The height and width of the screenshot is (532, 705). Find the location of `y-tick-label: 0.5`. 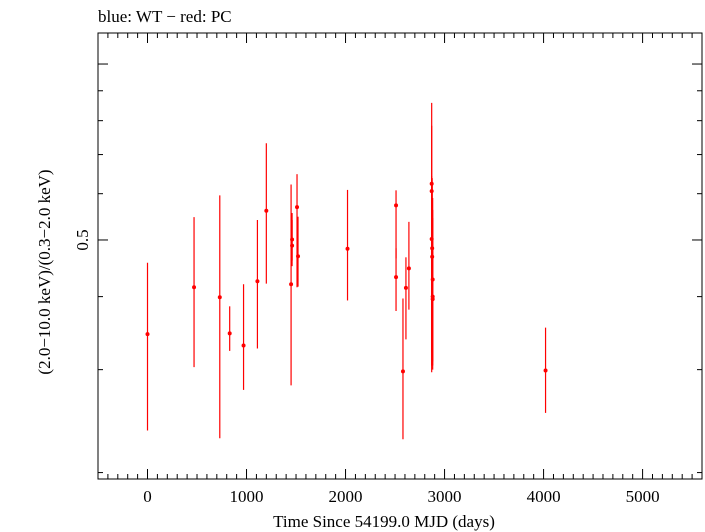

y-tick-label: 0.5 is located at coordinates (82, 239).